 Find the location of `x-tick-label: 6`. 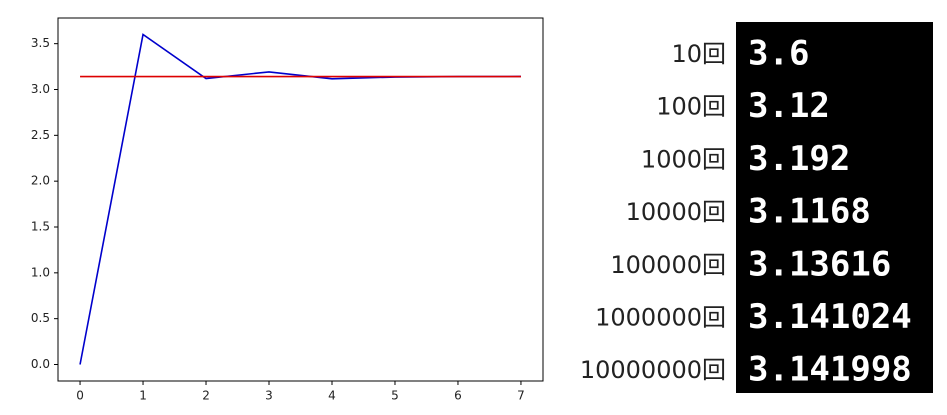

x-tick-label: 6 is located at coordinates (458, 396).